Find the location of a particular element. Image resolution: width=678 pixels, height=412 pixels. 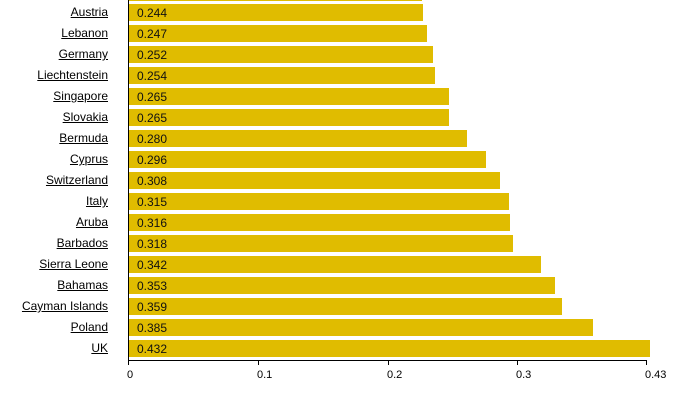

bar-value-label: 0.342 is located at coordinates (152, 265).